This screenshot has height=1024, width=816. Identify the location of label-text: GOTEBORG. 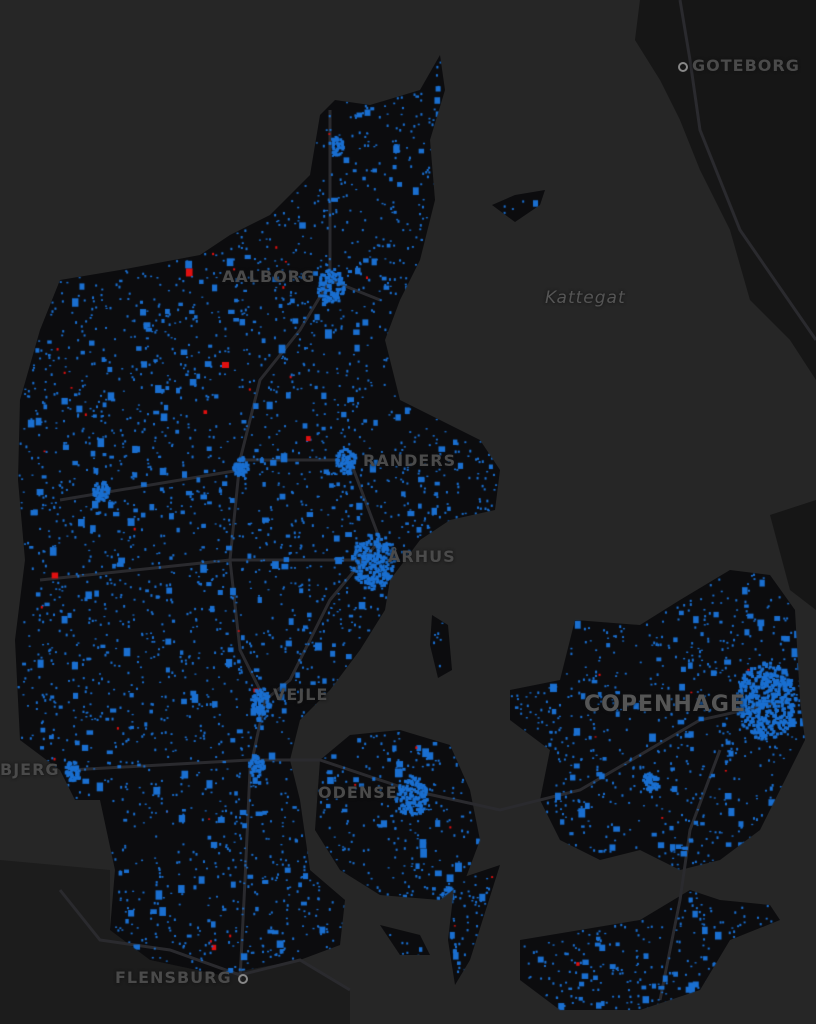
(746, 65).